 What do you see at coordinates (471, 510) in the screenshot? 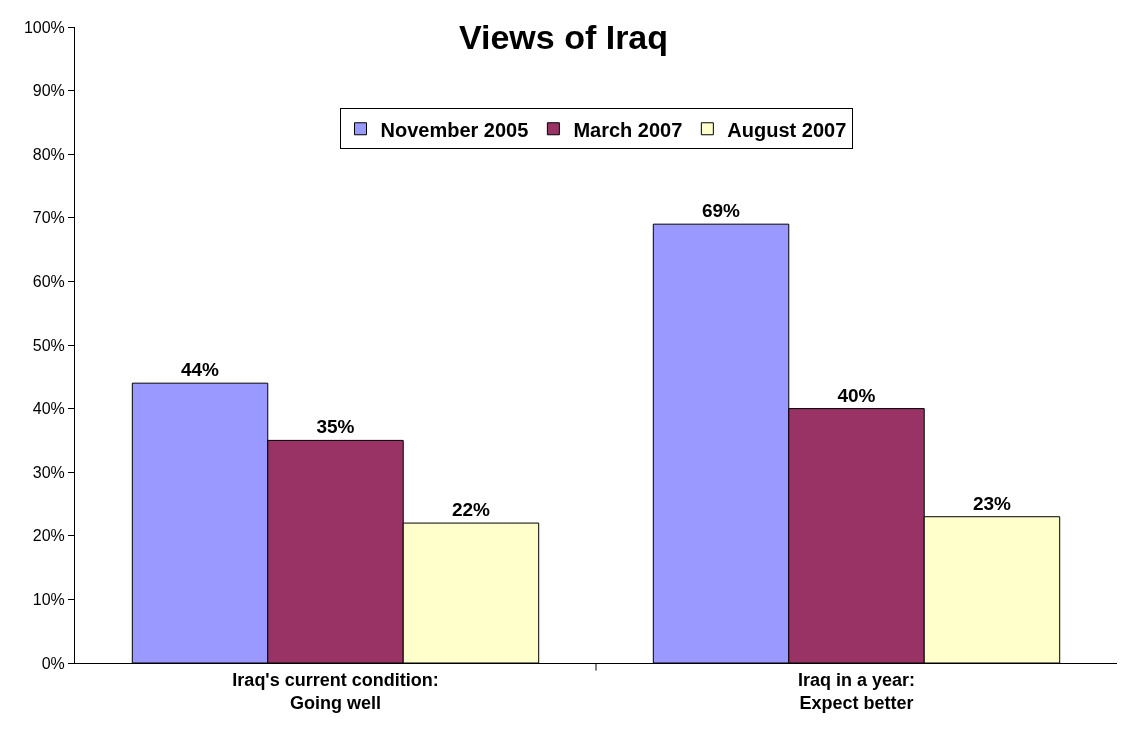
I see `data-label: 22%` at bounding box center [471, 510].